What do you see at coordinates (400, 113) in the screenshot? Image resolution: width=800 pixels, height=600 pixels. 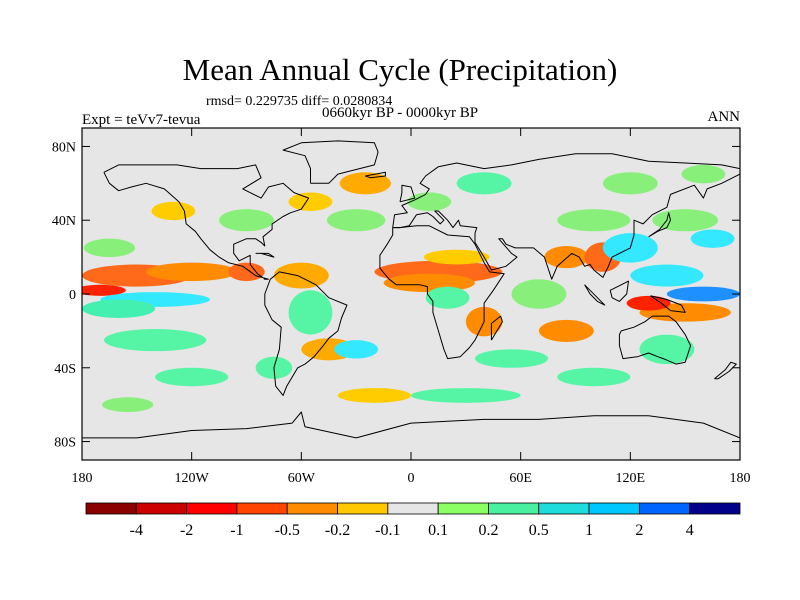 I see `period-subtitle: 0660kyr BP - 0000kyr BP` at bounding box center [400, 113].